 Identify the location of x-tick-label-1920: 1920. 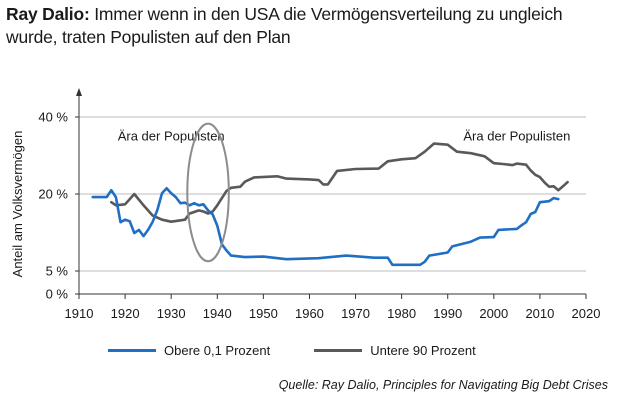
(125, 313).